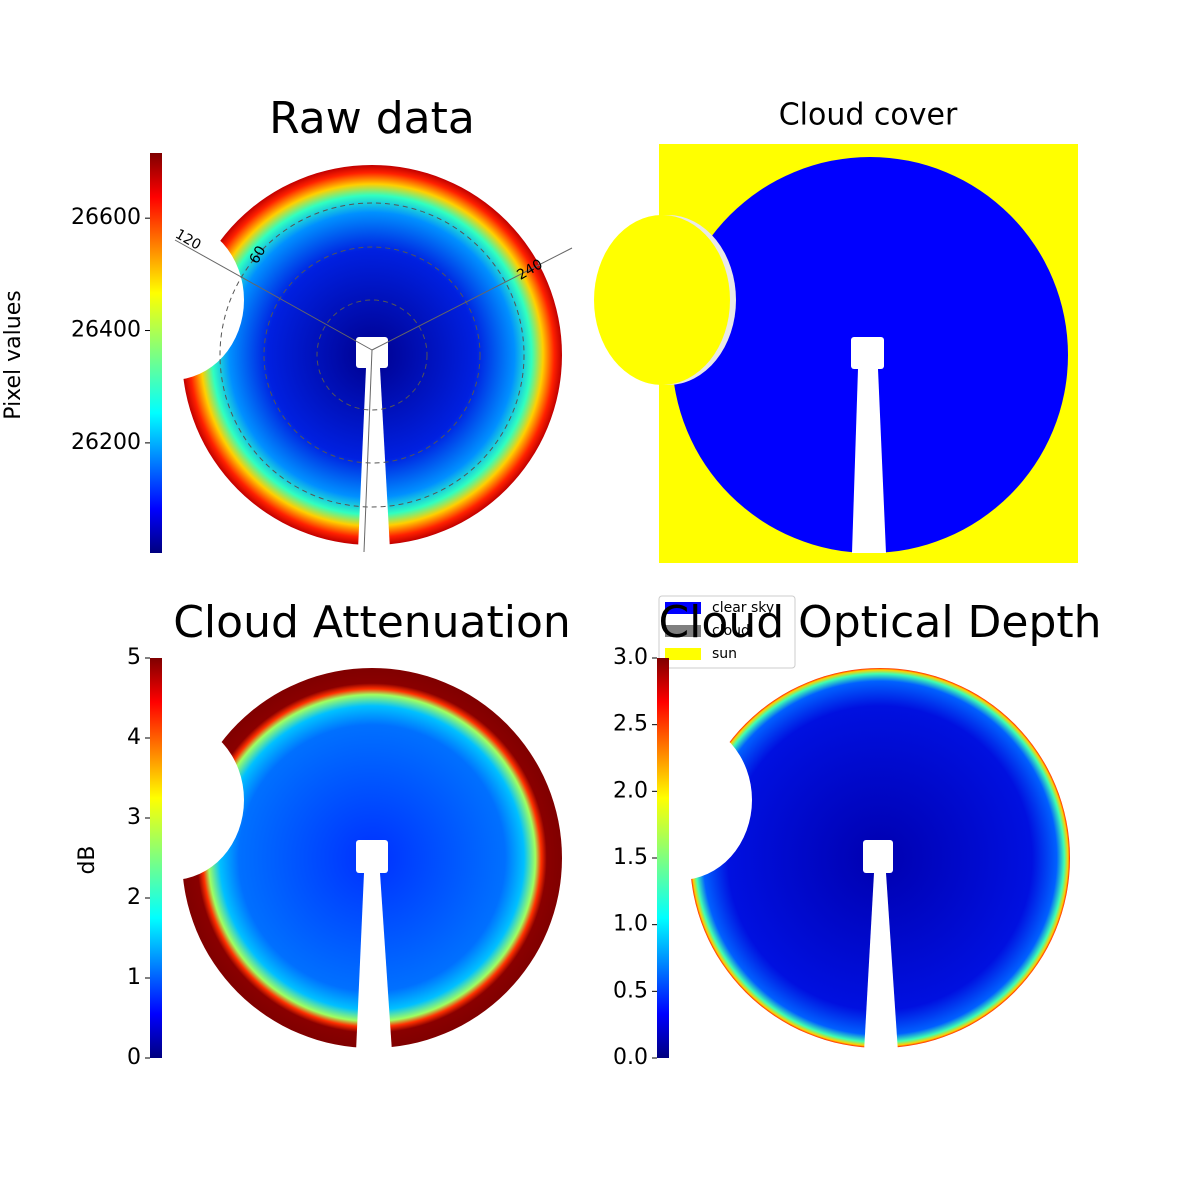 The width and height of the screenshot is (1200, 1200). What do you see at coordinates (331, 860) in the screenshot?
I see `attenuation-image` at bounding box center [331, 860].